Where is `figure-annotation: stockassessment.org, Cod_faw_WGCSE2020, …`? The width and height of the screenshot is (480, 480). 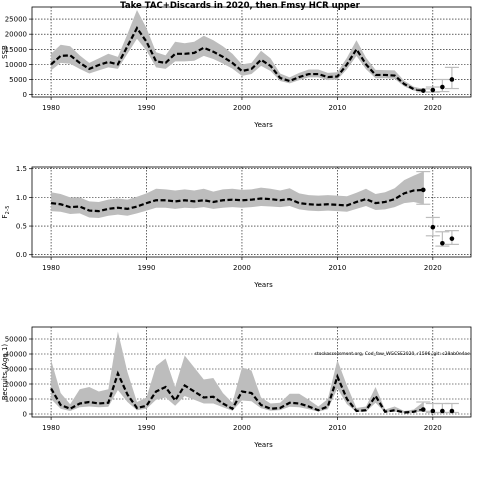
figure-annotation: stockassessment.org, Cod_faw_WGCSE2020, … is located at coordinates (393, 354).